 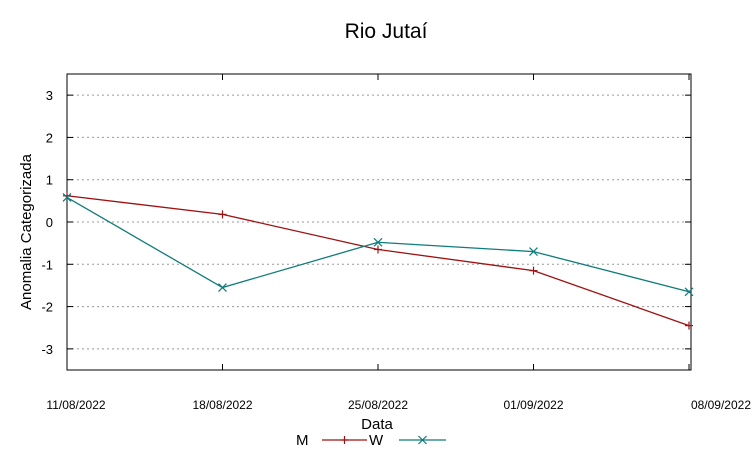 What do you see at coordinates (386, 31) in the screenshot?
I see `chart-title: Rio Jutaí` at bounding box center [386, 31].